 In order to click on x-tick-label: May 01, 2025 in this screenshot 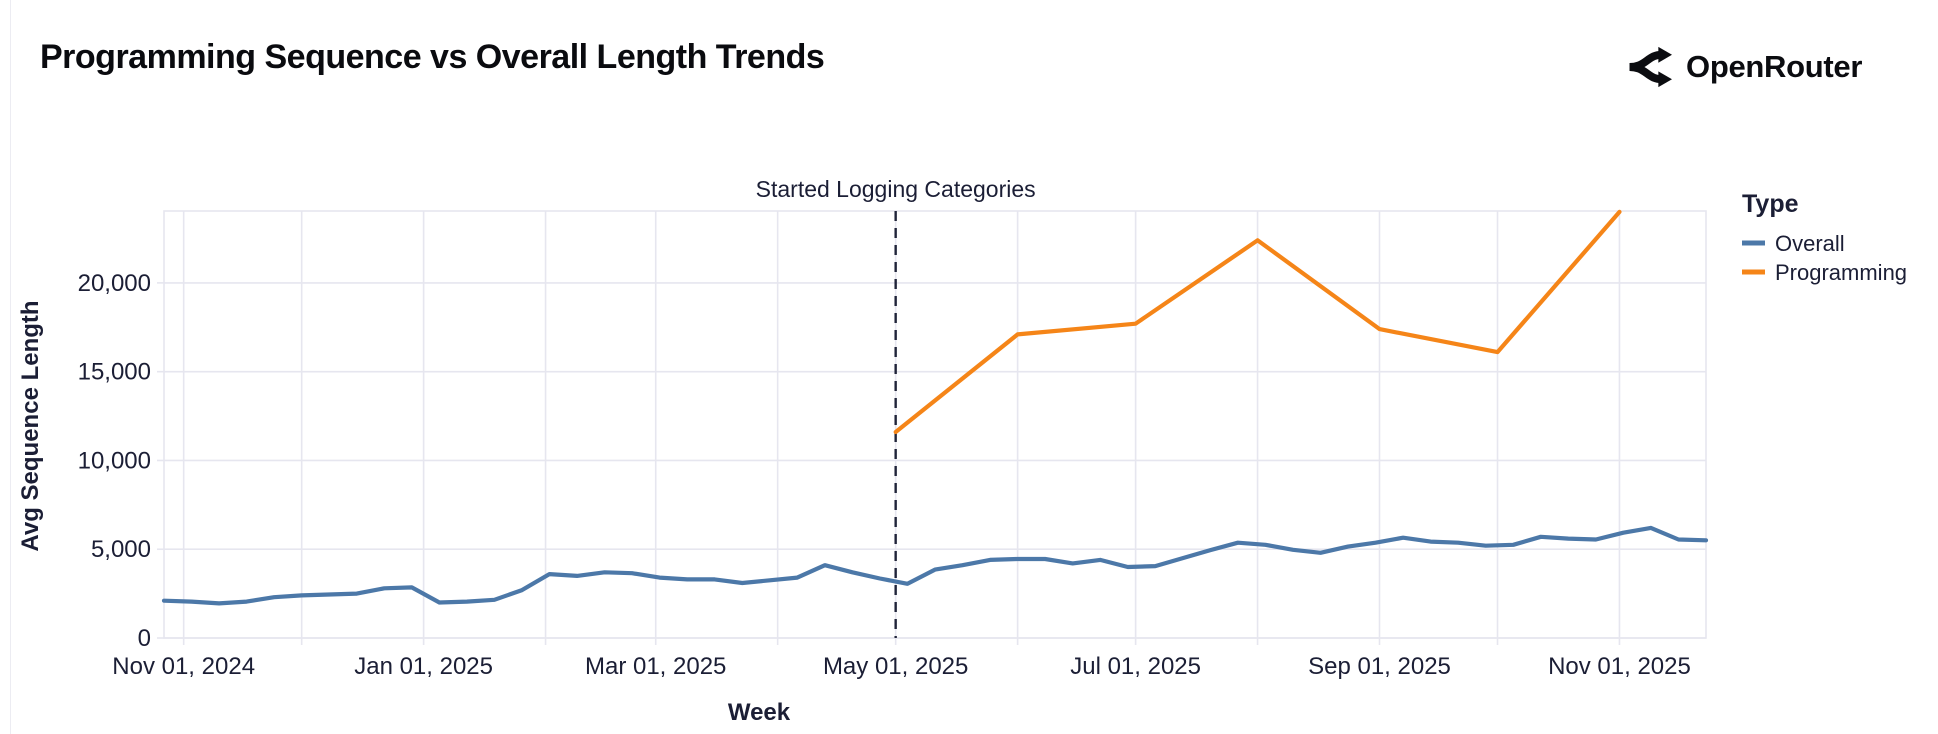, I will do `click(895, 666)`.